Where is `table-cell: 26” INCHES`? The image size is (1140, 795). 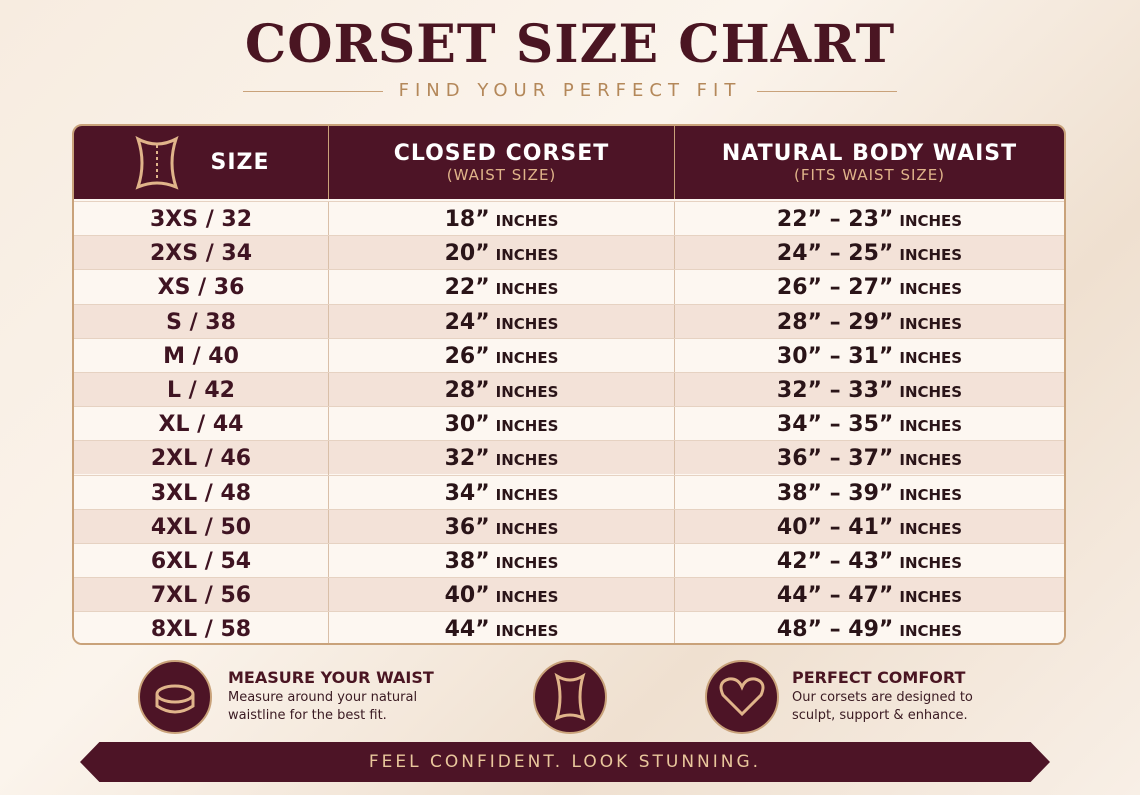 table-cell: 26” INCHES is located at coordinates (502, 355).